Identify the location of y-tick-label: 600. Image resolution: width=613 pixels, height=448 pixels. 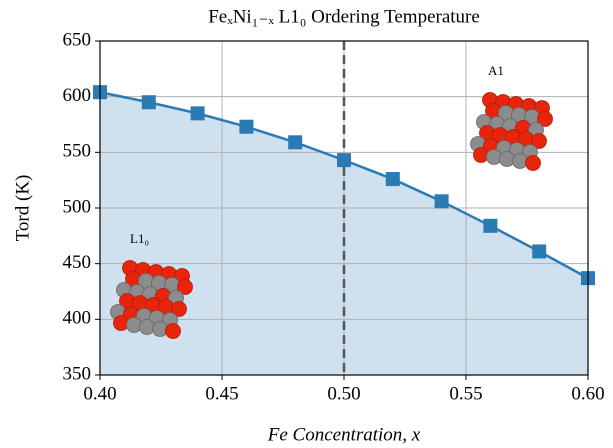
(77, 95).